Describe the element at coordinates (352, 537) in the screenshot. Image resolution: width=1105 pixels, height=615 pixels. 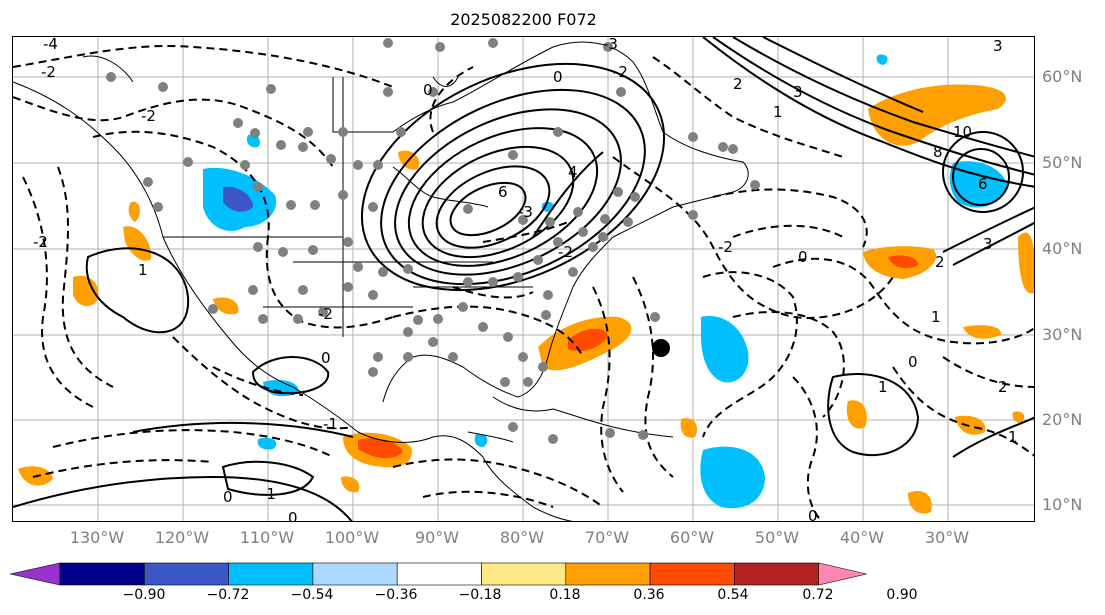
I see `lon-label: 100°W` at that location.